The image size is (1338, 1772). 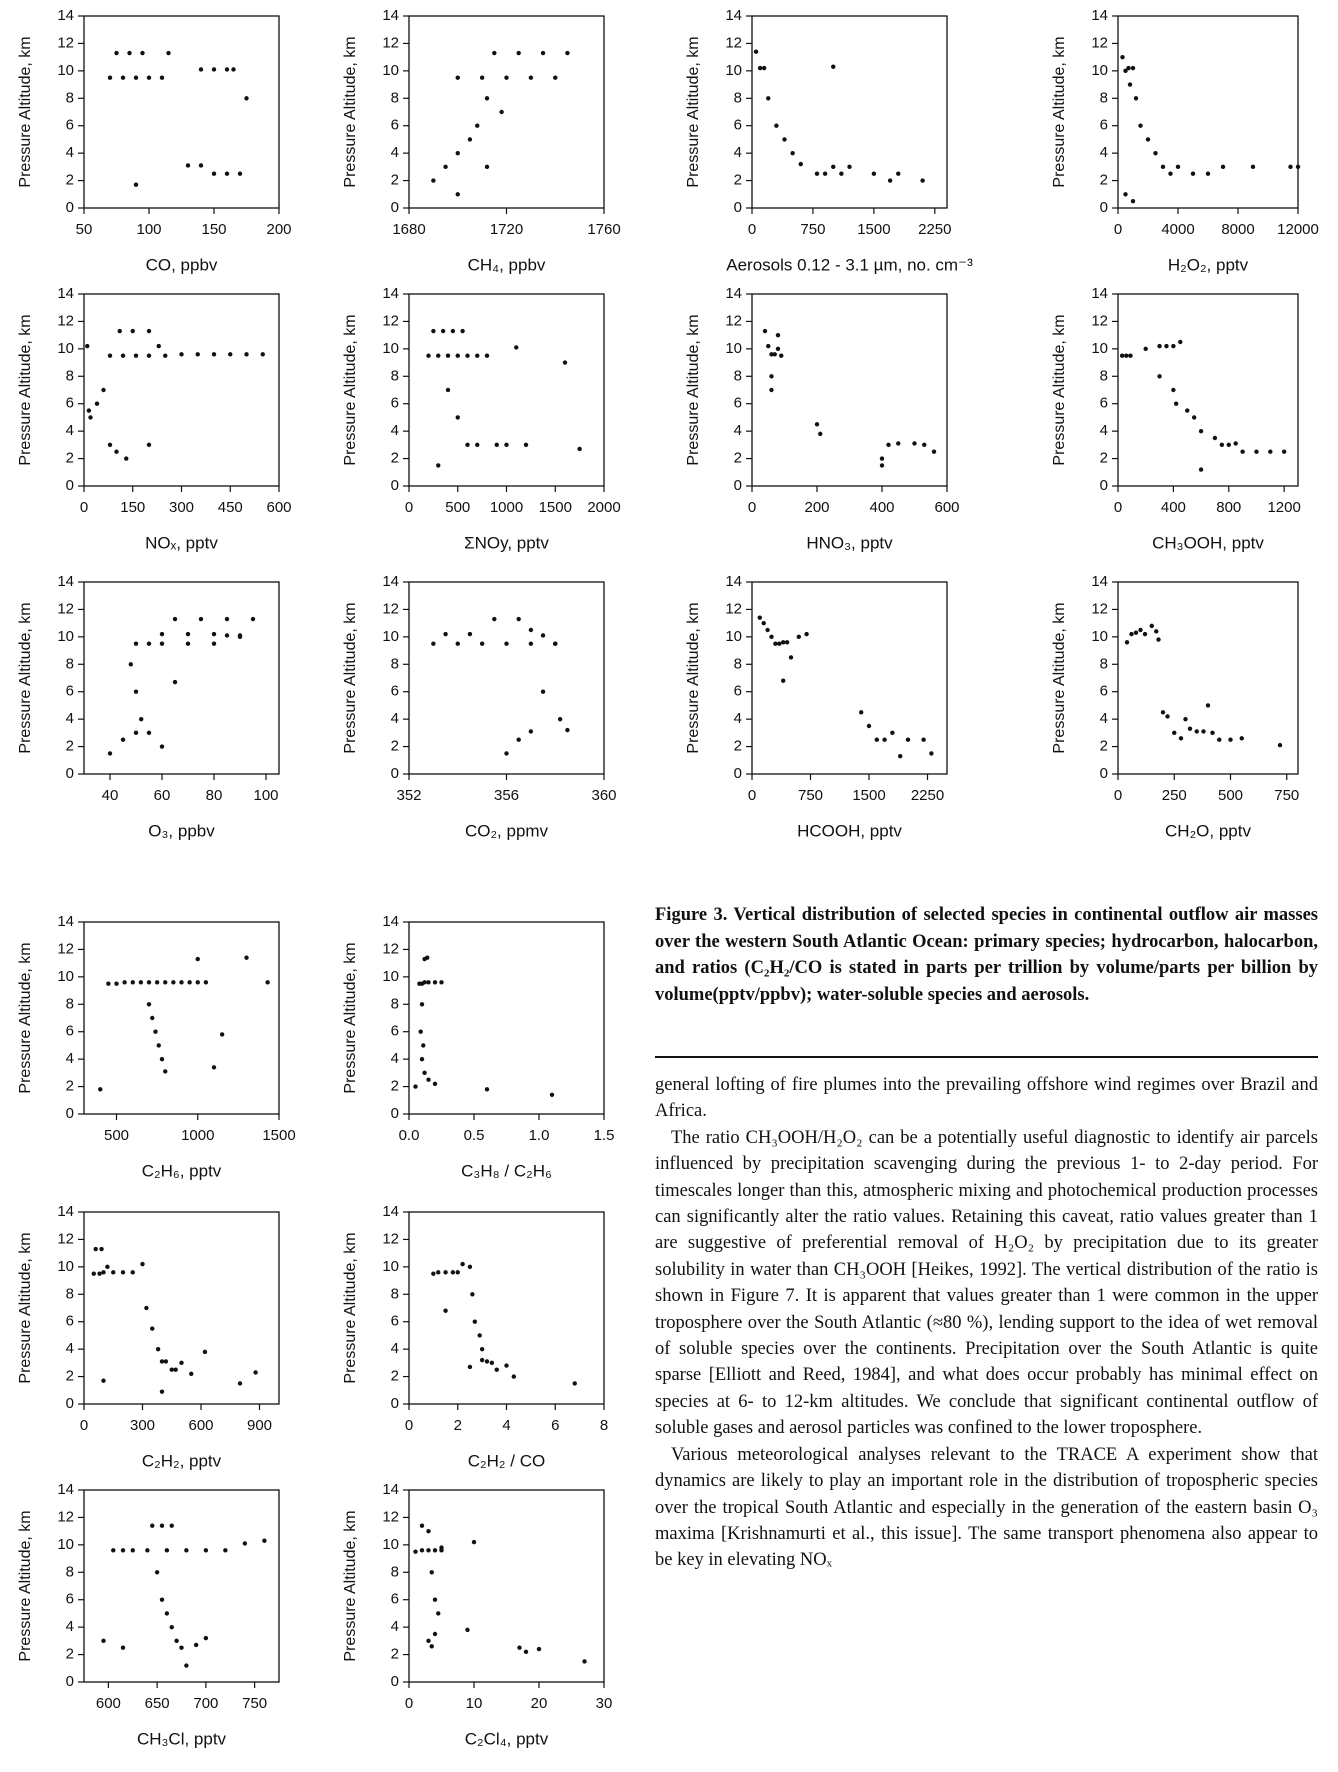 What do you see at coordinates (181, 507) in the screenshot?
I see `x-tick-label: 300` at bounding box center [181, 507].